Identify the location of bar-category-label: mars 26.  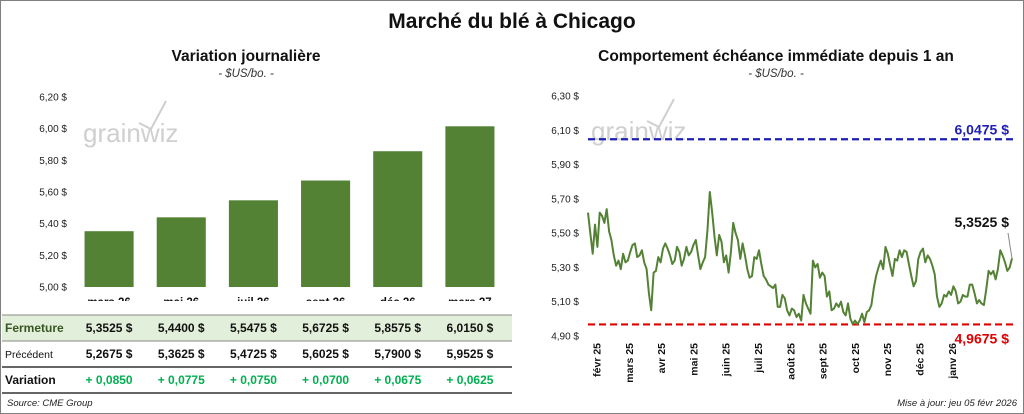
(108, 299).